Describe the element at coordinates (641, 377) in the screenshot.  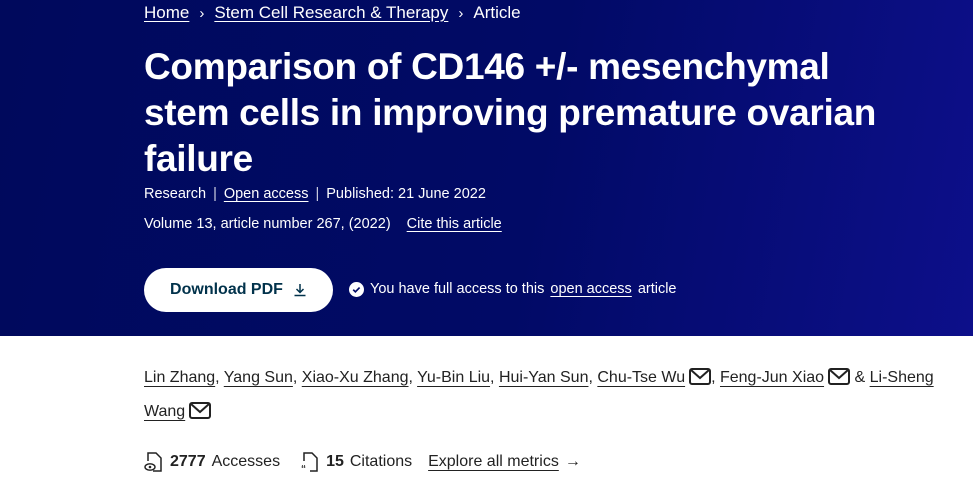
I see `author-link: Chu-Tse Wu` at that location.